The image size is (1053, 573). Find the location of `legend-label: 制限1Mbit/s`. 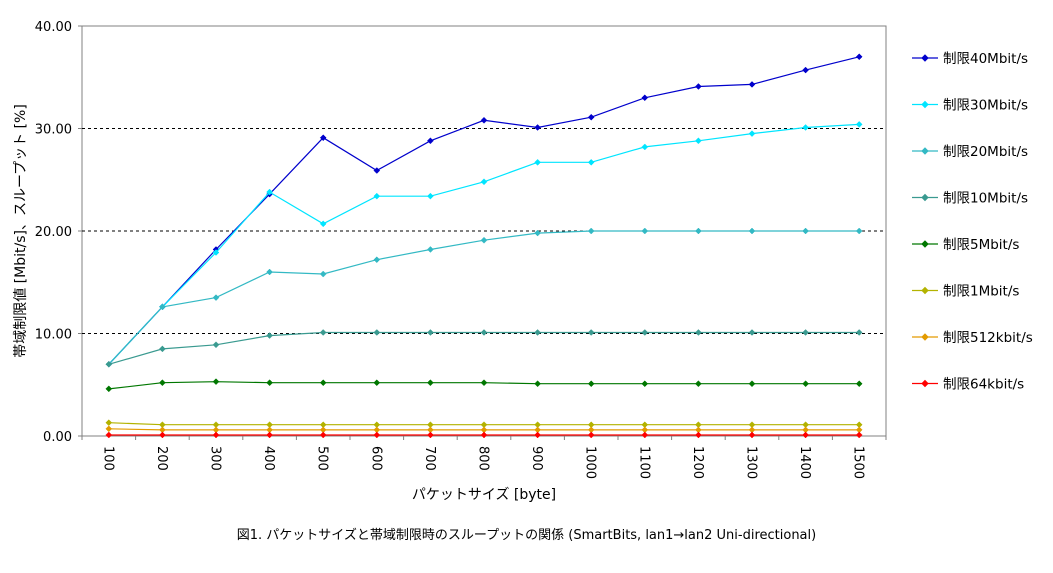

legend-label: 制限1Mbit/s is located at coordinates (981, 292).